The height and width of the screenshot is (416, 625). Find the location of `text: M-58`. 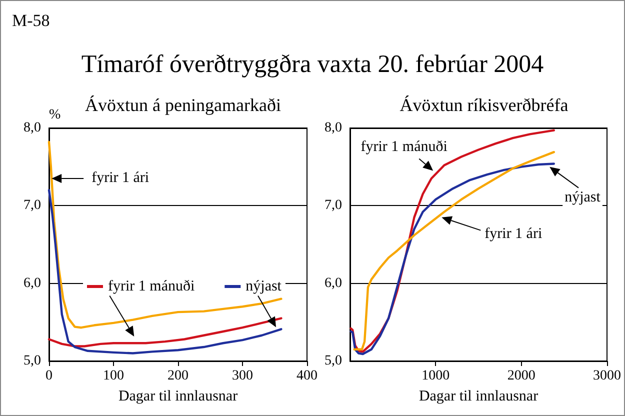

text: M-58 is located at coordinates (31, 21).